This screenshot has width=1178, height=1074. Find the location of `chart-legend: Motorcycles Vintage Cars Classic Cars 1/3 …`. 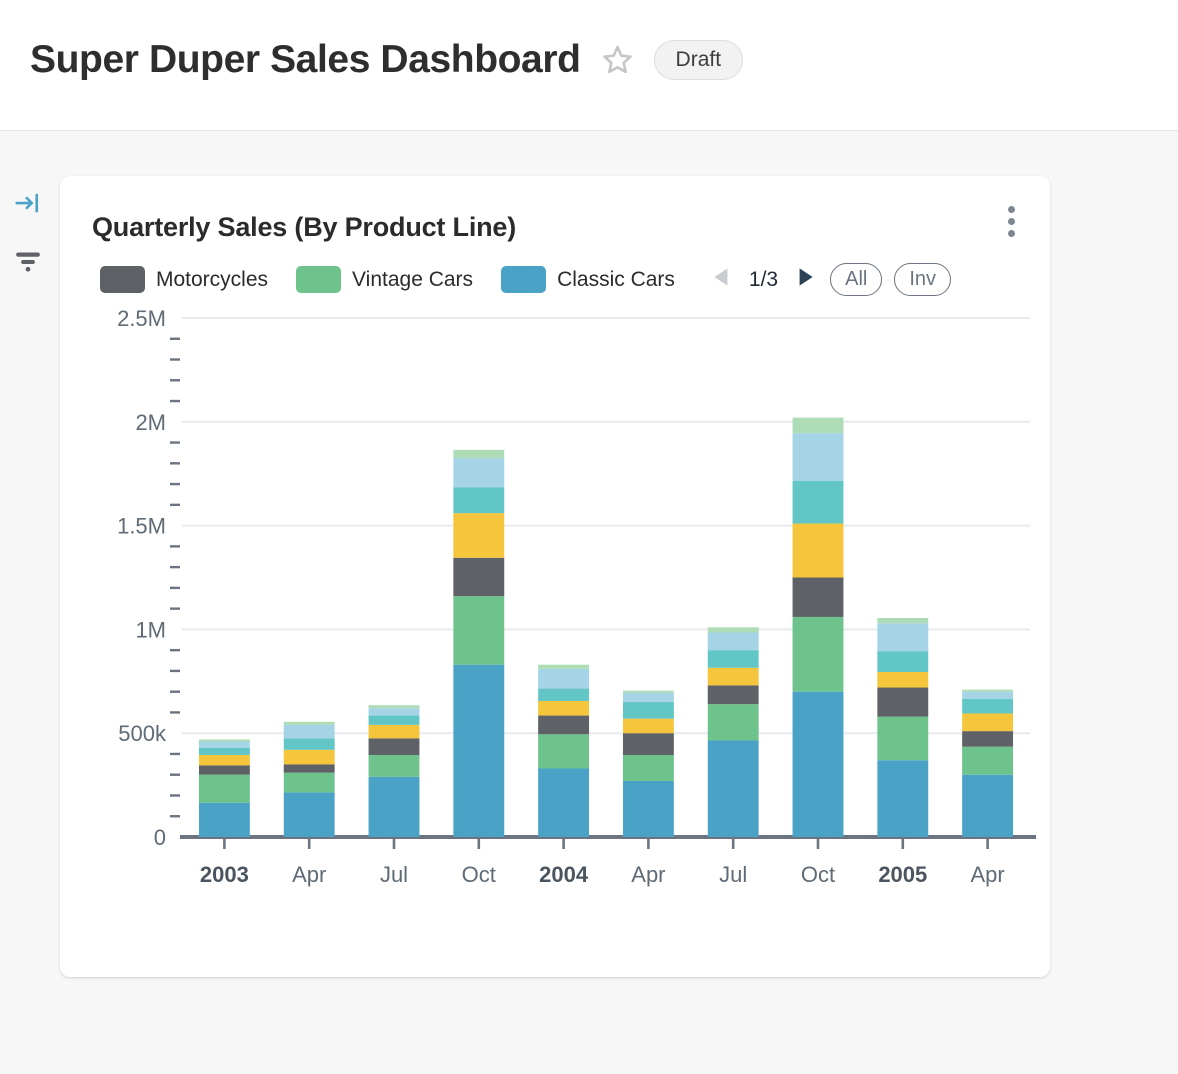

chart-legend: Motorcycles Vintage Cars Classic Cars 1/3 … is located at coordinates (555, 269).